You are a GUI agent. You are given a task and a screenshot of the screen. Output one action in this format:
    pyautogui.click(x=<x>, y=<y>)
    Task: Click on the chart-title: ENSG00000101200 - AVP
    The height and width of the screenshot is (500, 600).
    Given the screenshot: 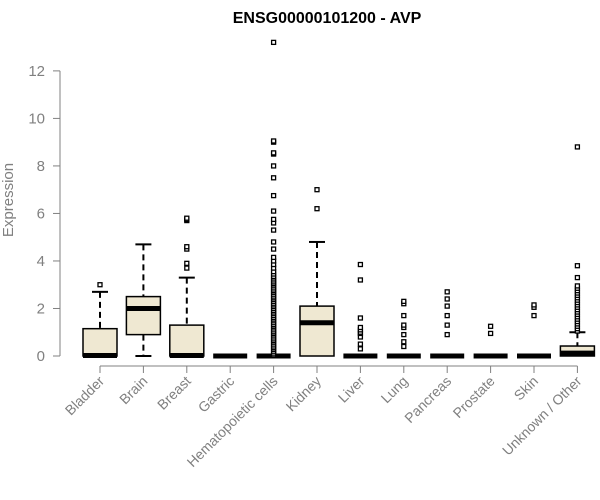 What is the action you would take?
    pyautogui.click(x=327, y=18)
    